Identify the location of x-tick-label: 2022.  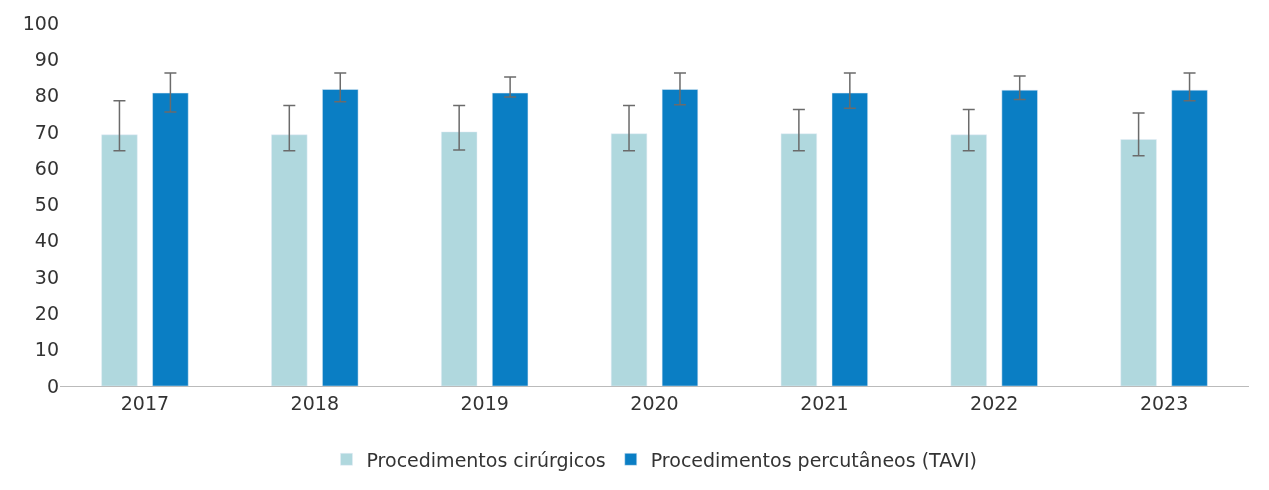
(994, 402).